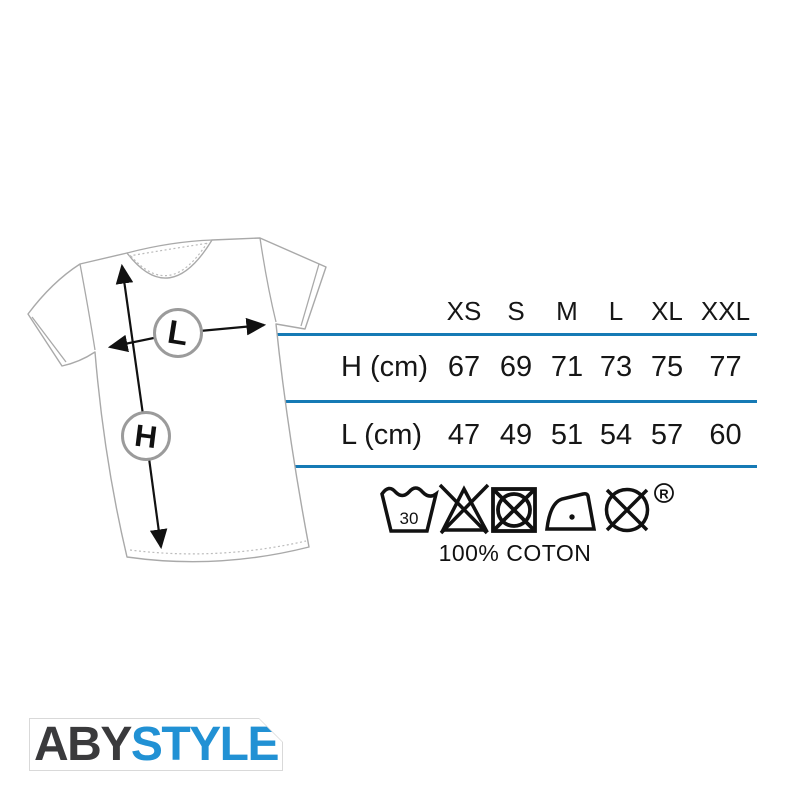  Describe the element at coordinates (464, 311) in the screenshot. I see `size-col-xs: XS` at that location.